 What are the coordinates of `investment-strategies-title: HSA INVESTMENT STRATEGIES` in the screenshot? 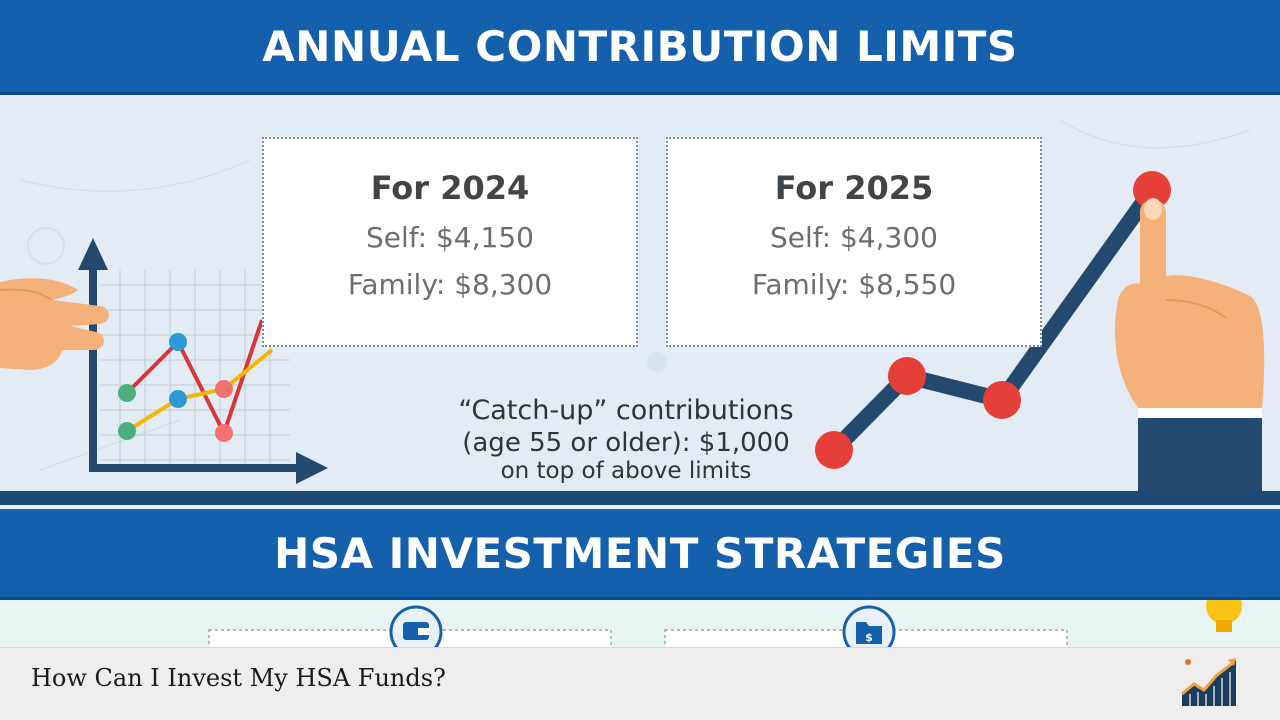 It's located at (640, 553).